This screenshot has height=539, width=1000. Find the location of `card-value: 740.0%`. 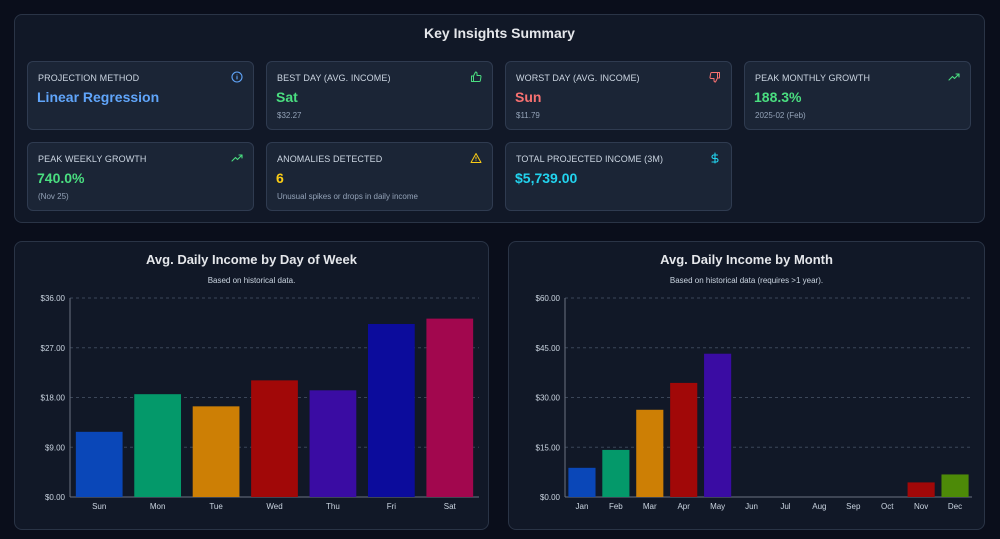

card-value: 740.0% is located at coordinates (61, 178).